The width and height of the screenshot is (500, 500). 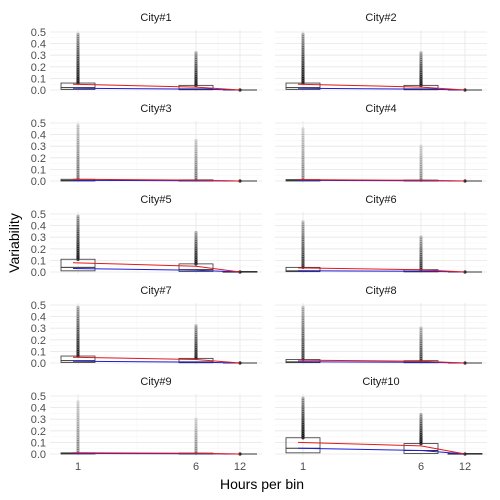 What do you see at coordinates (146, 145) in the screenshot?
I see `facet-panel: City#3 0.00.10.20.30.40.5` at bounding box center [146, 145].